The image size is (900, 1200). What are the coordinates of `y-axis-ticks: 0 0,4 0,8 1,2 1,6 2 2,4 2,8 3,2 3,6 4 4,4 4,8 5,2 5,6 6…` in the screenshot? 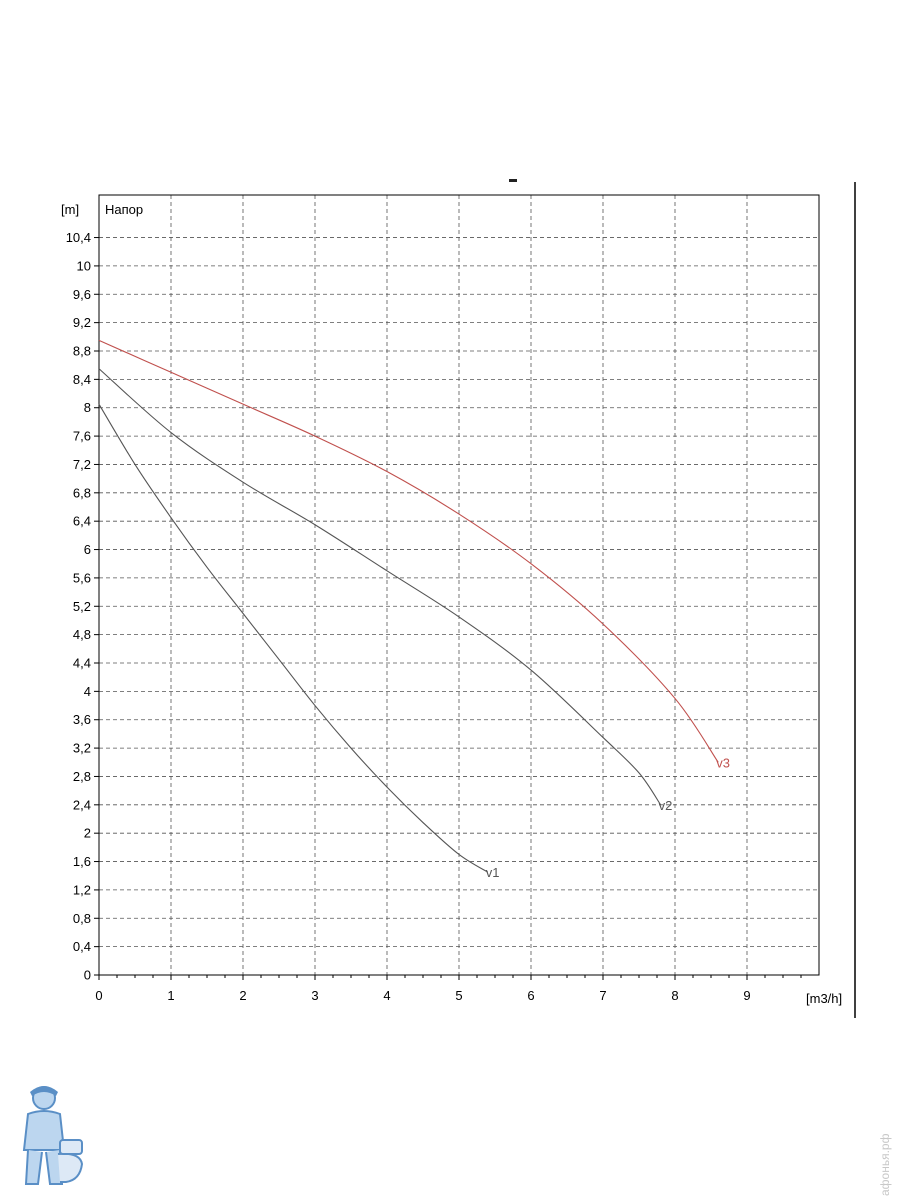 It's located at (82, 606).